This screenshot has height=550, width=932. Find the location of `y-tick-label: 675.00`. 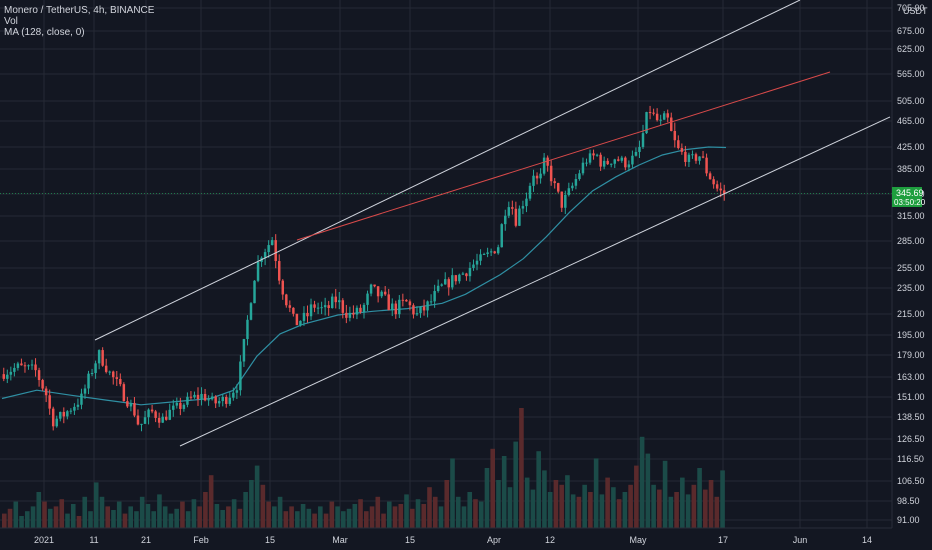

y-tick-label: 675.00 is located at coordinates (911, 31).